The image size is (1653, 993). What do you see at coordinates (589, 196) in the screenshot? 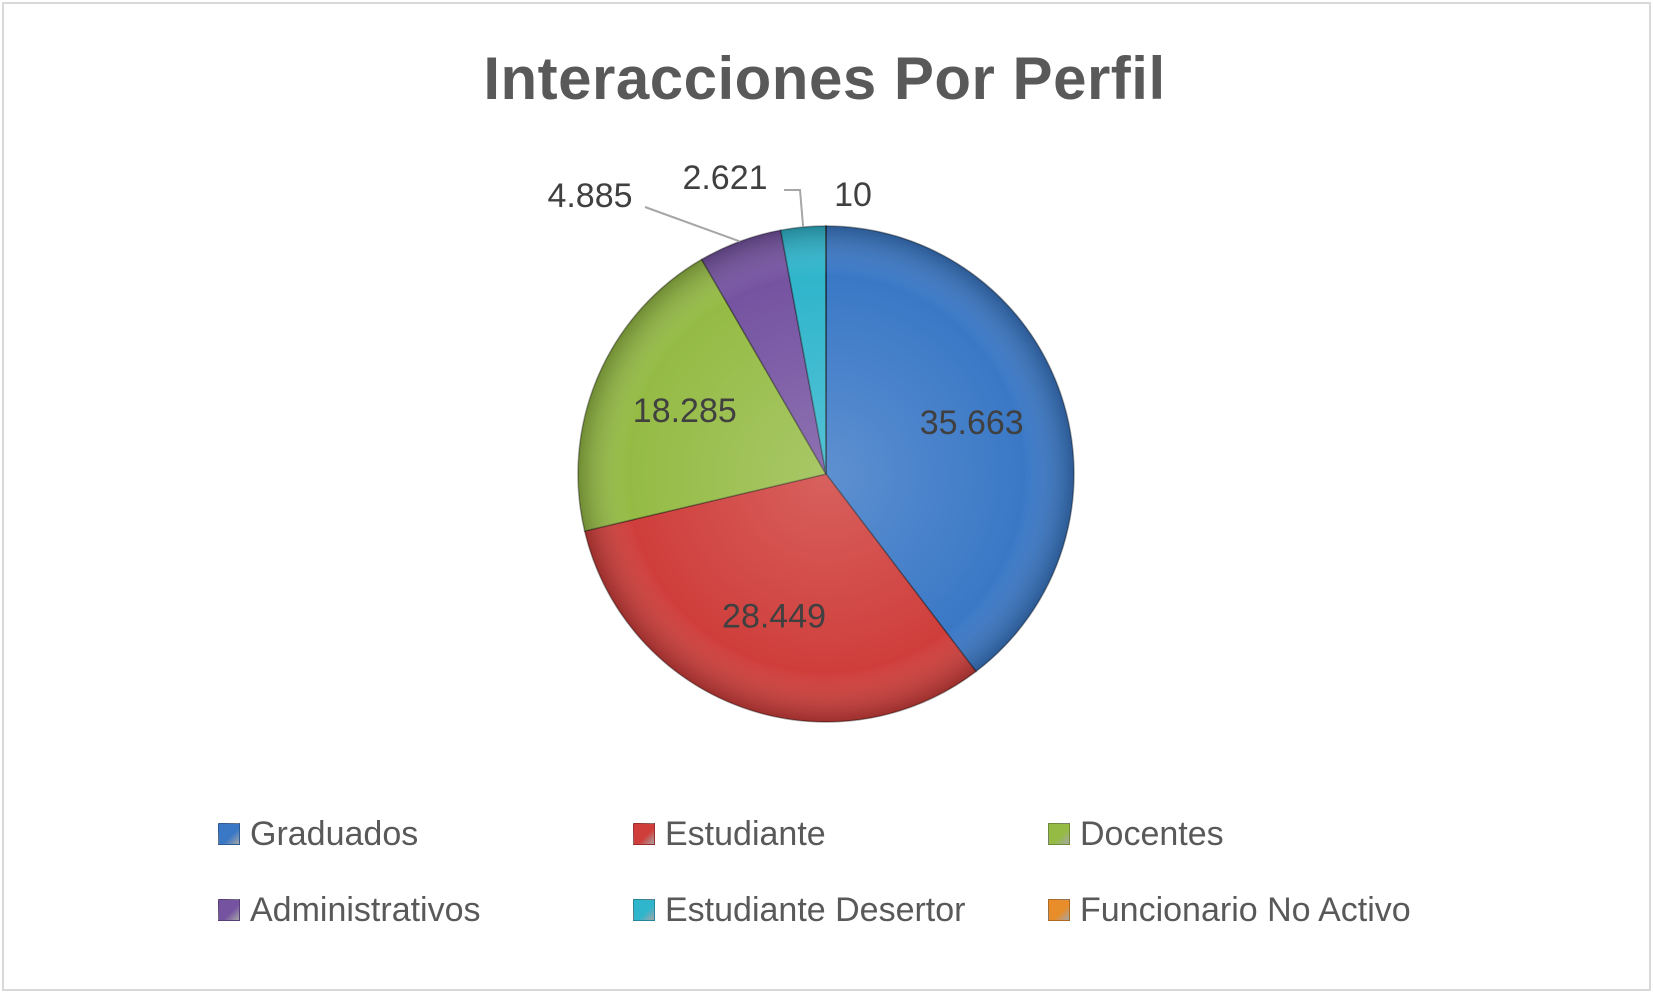
I see `data-label-administrativos: 4.885` at bounding box center [589, 196].